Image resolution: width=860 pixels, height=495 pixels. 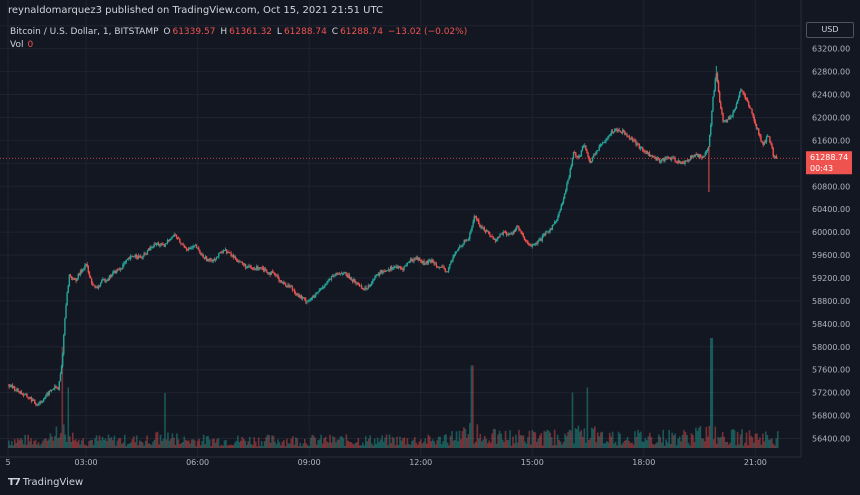 I want to click on tradingview-logo: T7 TradingView, so click(x=45, y=482).